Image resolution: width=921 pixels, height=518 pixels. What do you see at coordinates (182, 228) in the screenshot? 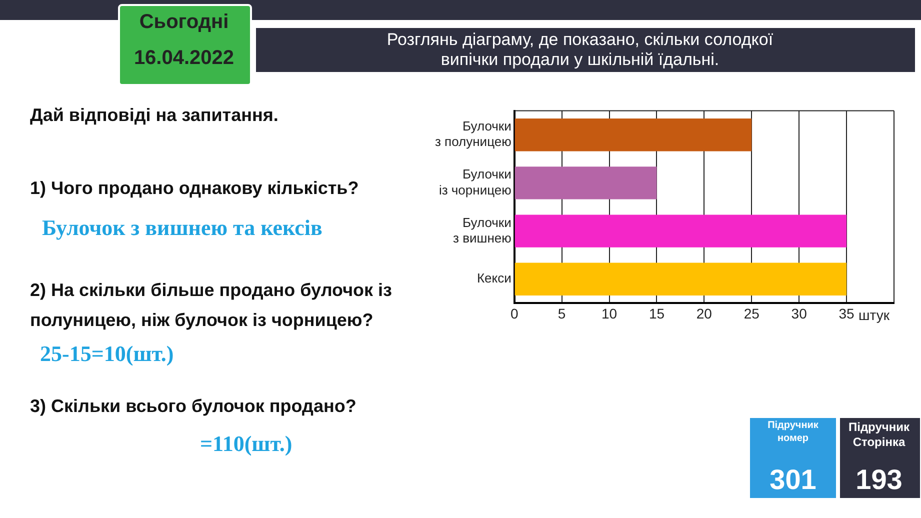
I see `text: Булочок з вишнею та кексів` at bounding box center [182, 228].